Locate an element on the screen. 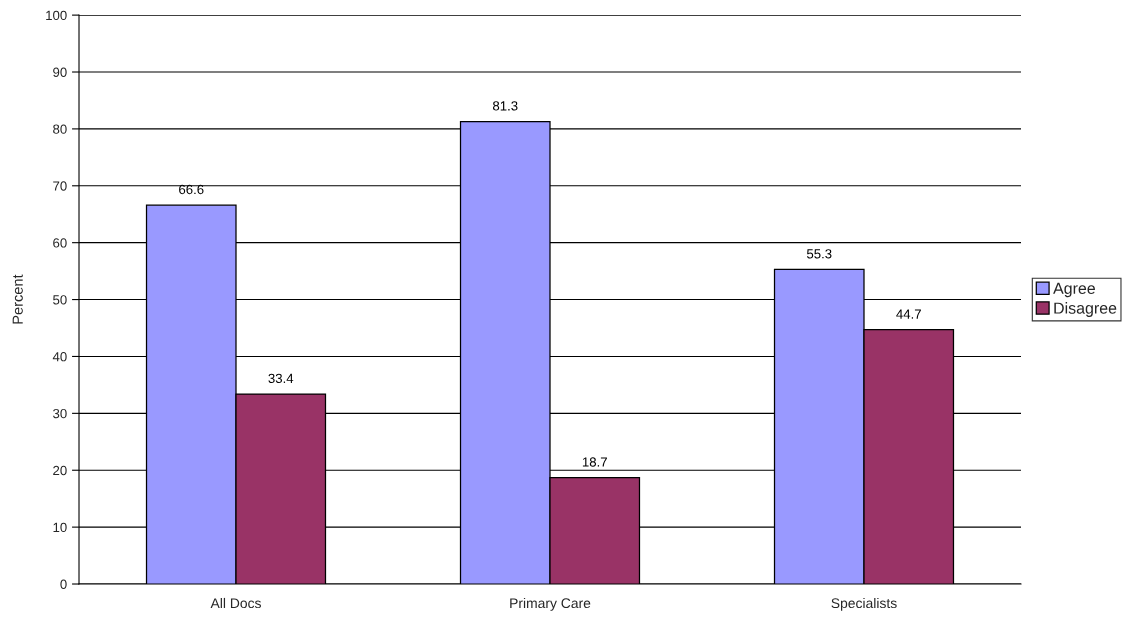 This screenshot has height=630, width=1145. y-tick-label: 70 is located at coordinates (60, 186).